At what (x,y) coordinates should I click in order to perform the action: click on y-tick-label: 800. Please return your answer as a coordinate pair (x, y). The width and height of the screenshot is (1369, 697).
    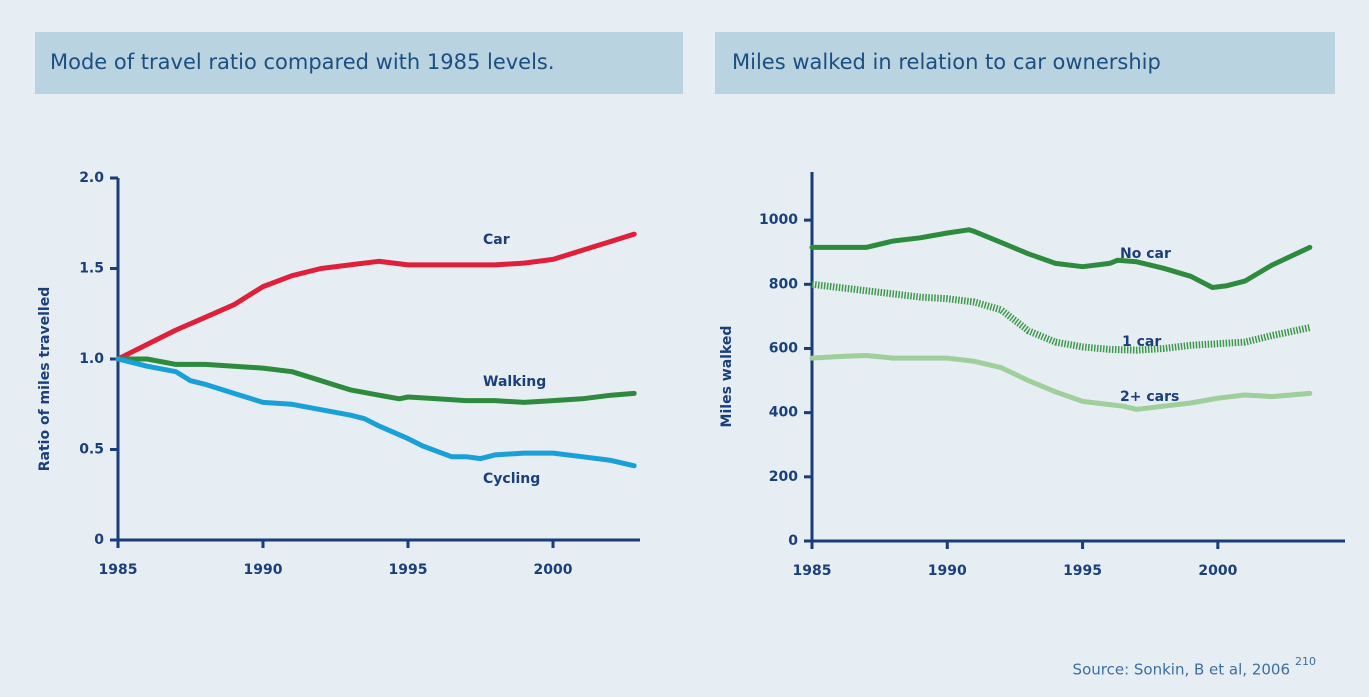
    Looking at the image, I should click on (783, 284).